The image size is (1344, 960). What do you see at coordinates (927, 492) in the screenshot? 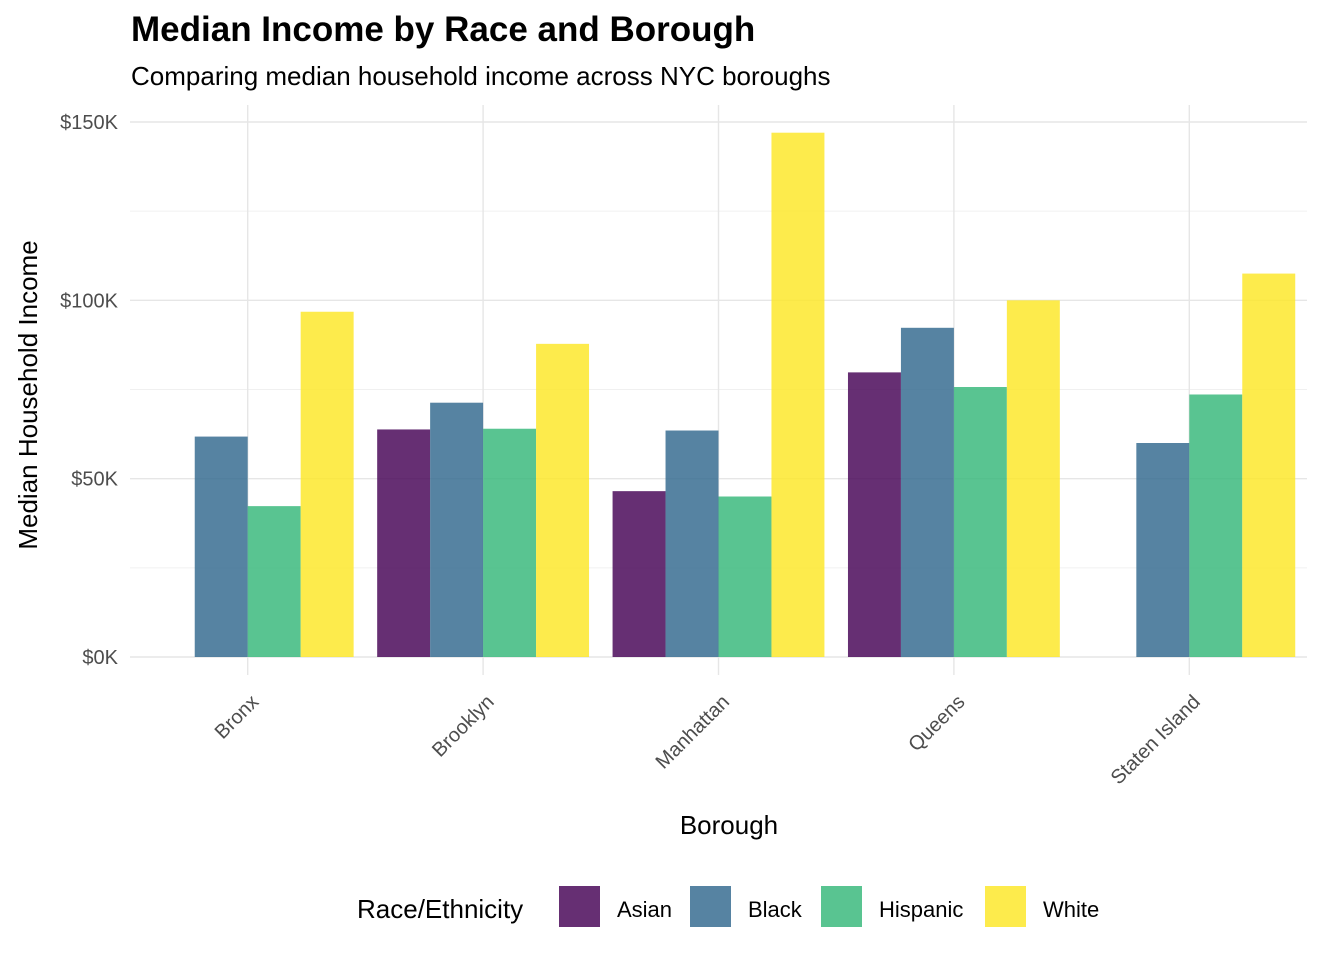
I see `bar-black-queens` at bounding box center [927, 492].